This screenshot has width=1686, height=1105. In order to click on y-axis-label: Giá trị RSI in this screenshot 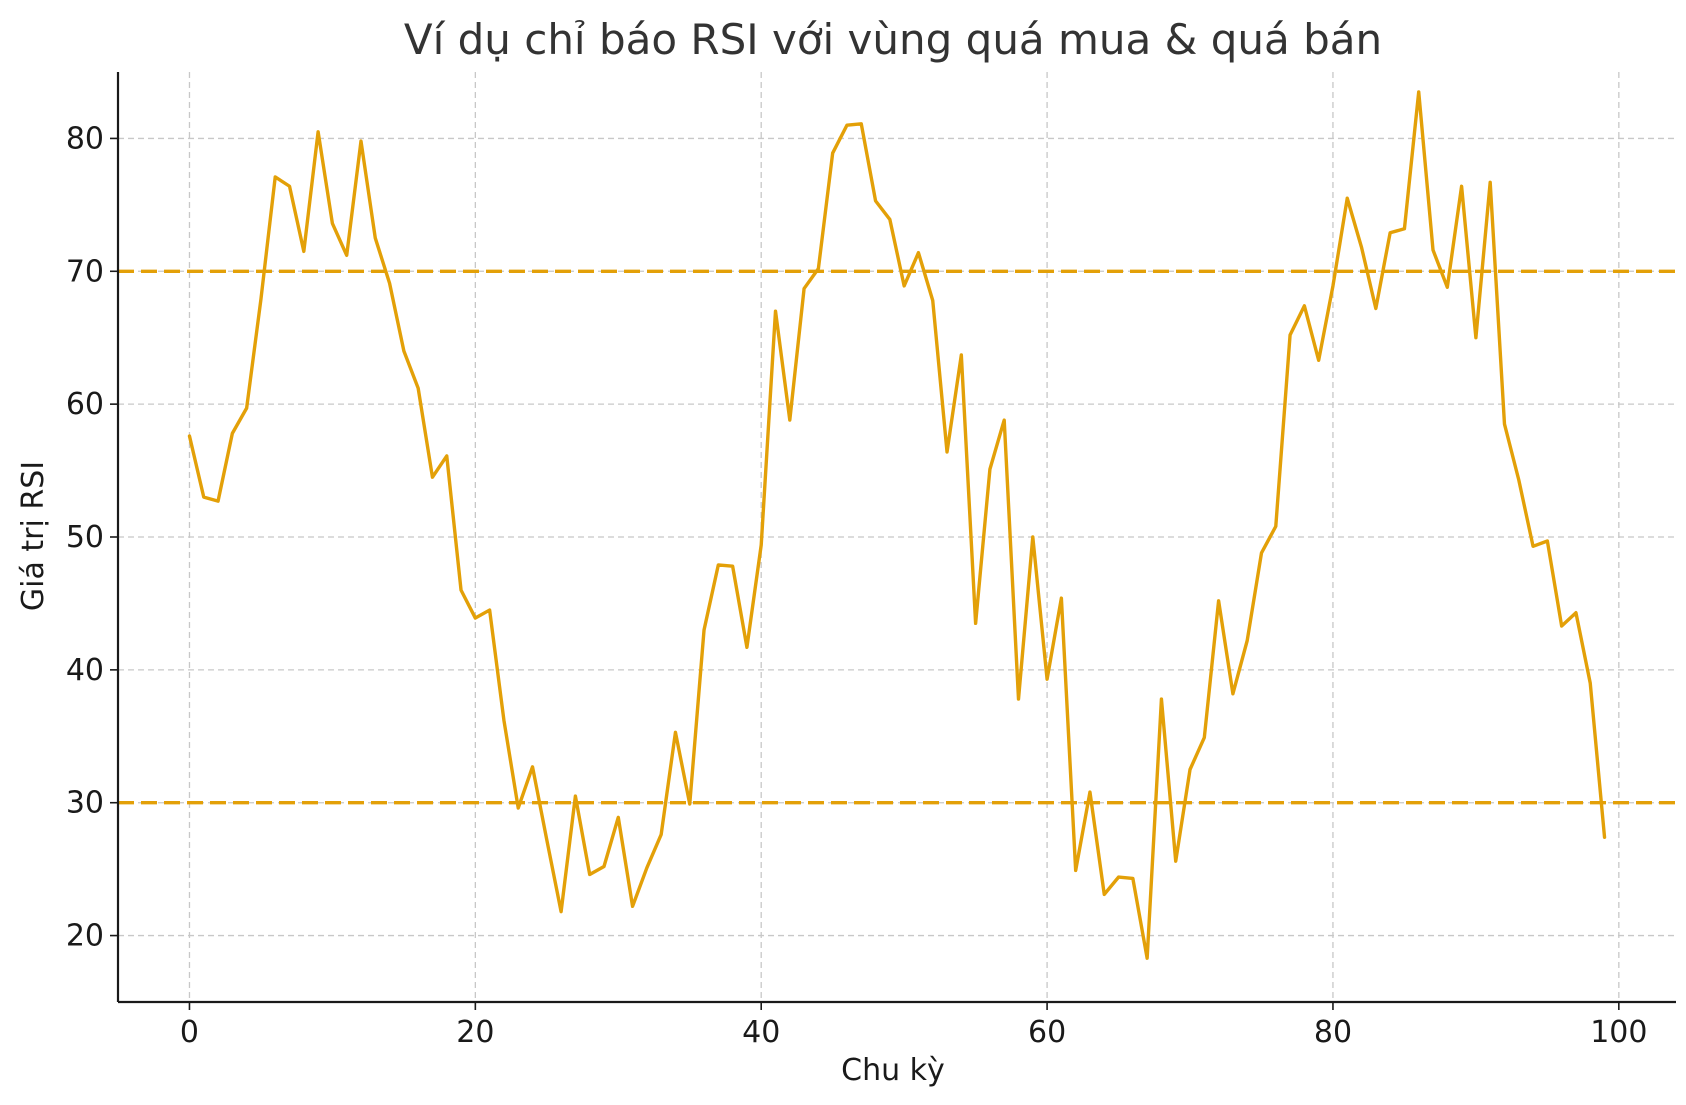, I will do `click(33, 536)`.